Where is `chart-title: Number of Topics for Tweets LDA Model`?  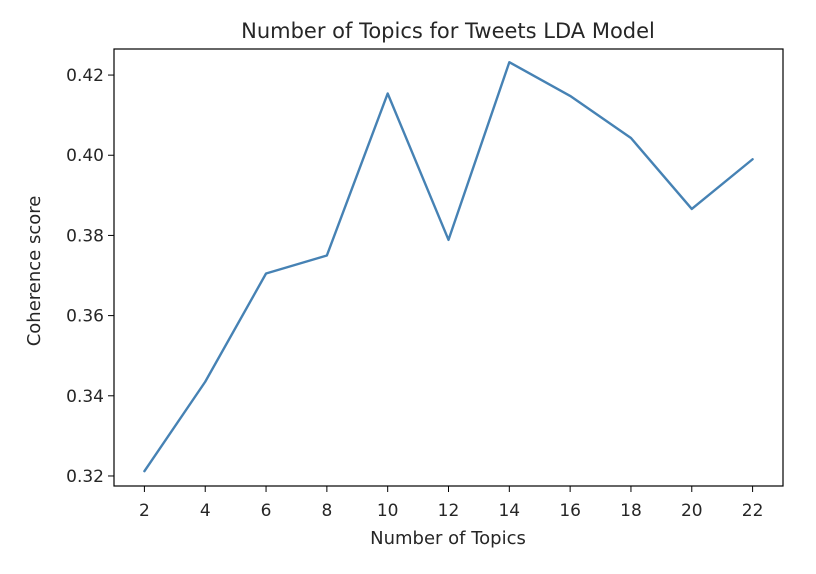
chart-title: Number of Topics for Tweets LDA Model is located at coordinates (448, 31).